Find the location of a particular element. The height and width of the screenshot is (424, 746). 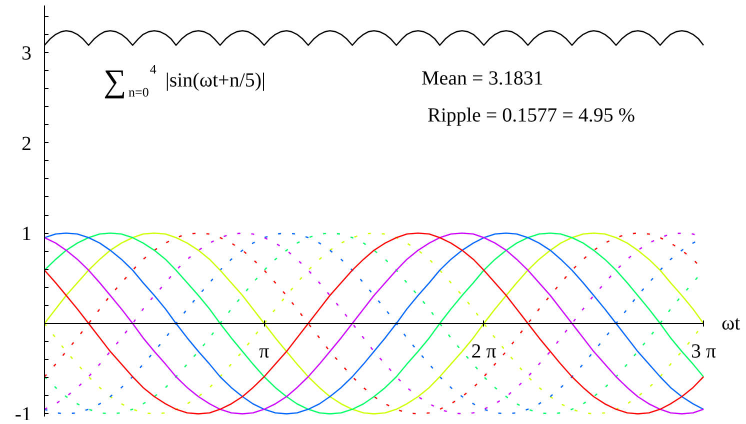

annotation: Mean = 3.1831 is located at coordinates (483, 79).